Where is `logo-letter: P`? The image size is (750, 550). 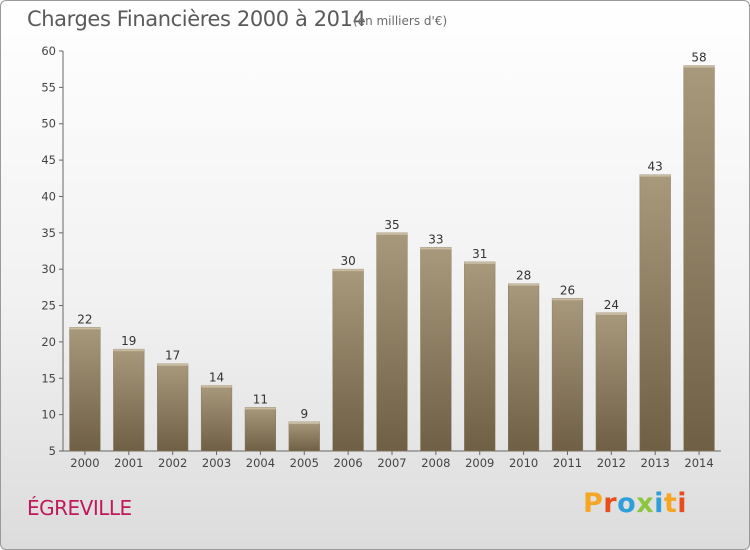 logo-letter: P is located at coordinates (593, 503).